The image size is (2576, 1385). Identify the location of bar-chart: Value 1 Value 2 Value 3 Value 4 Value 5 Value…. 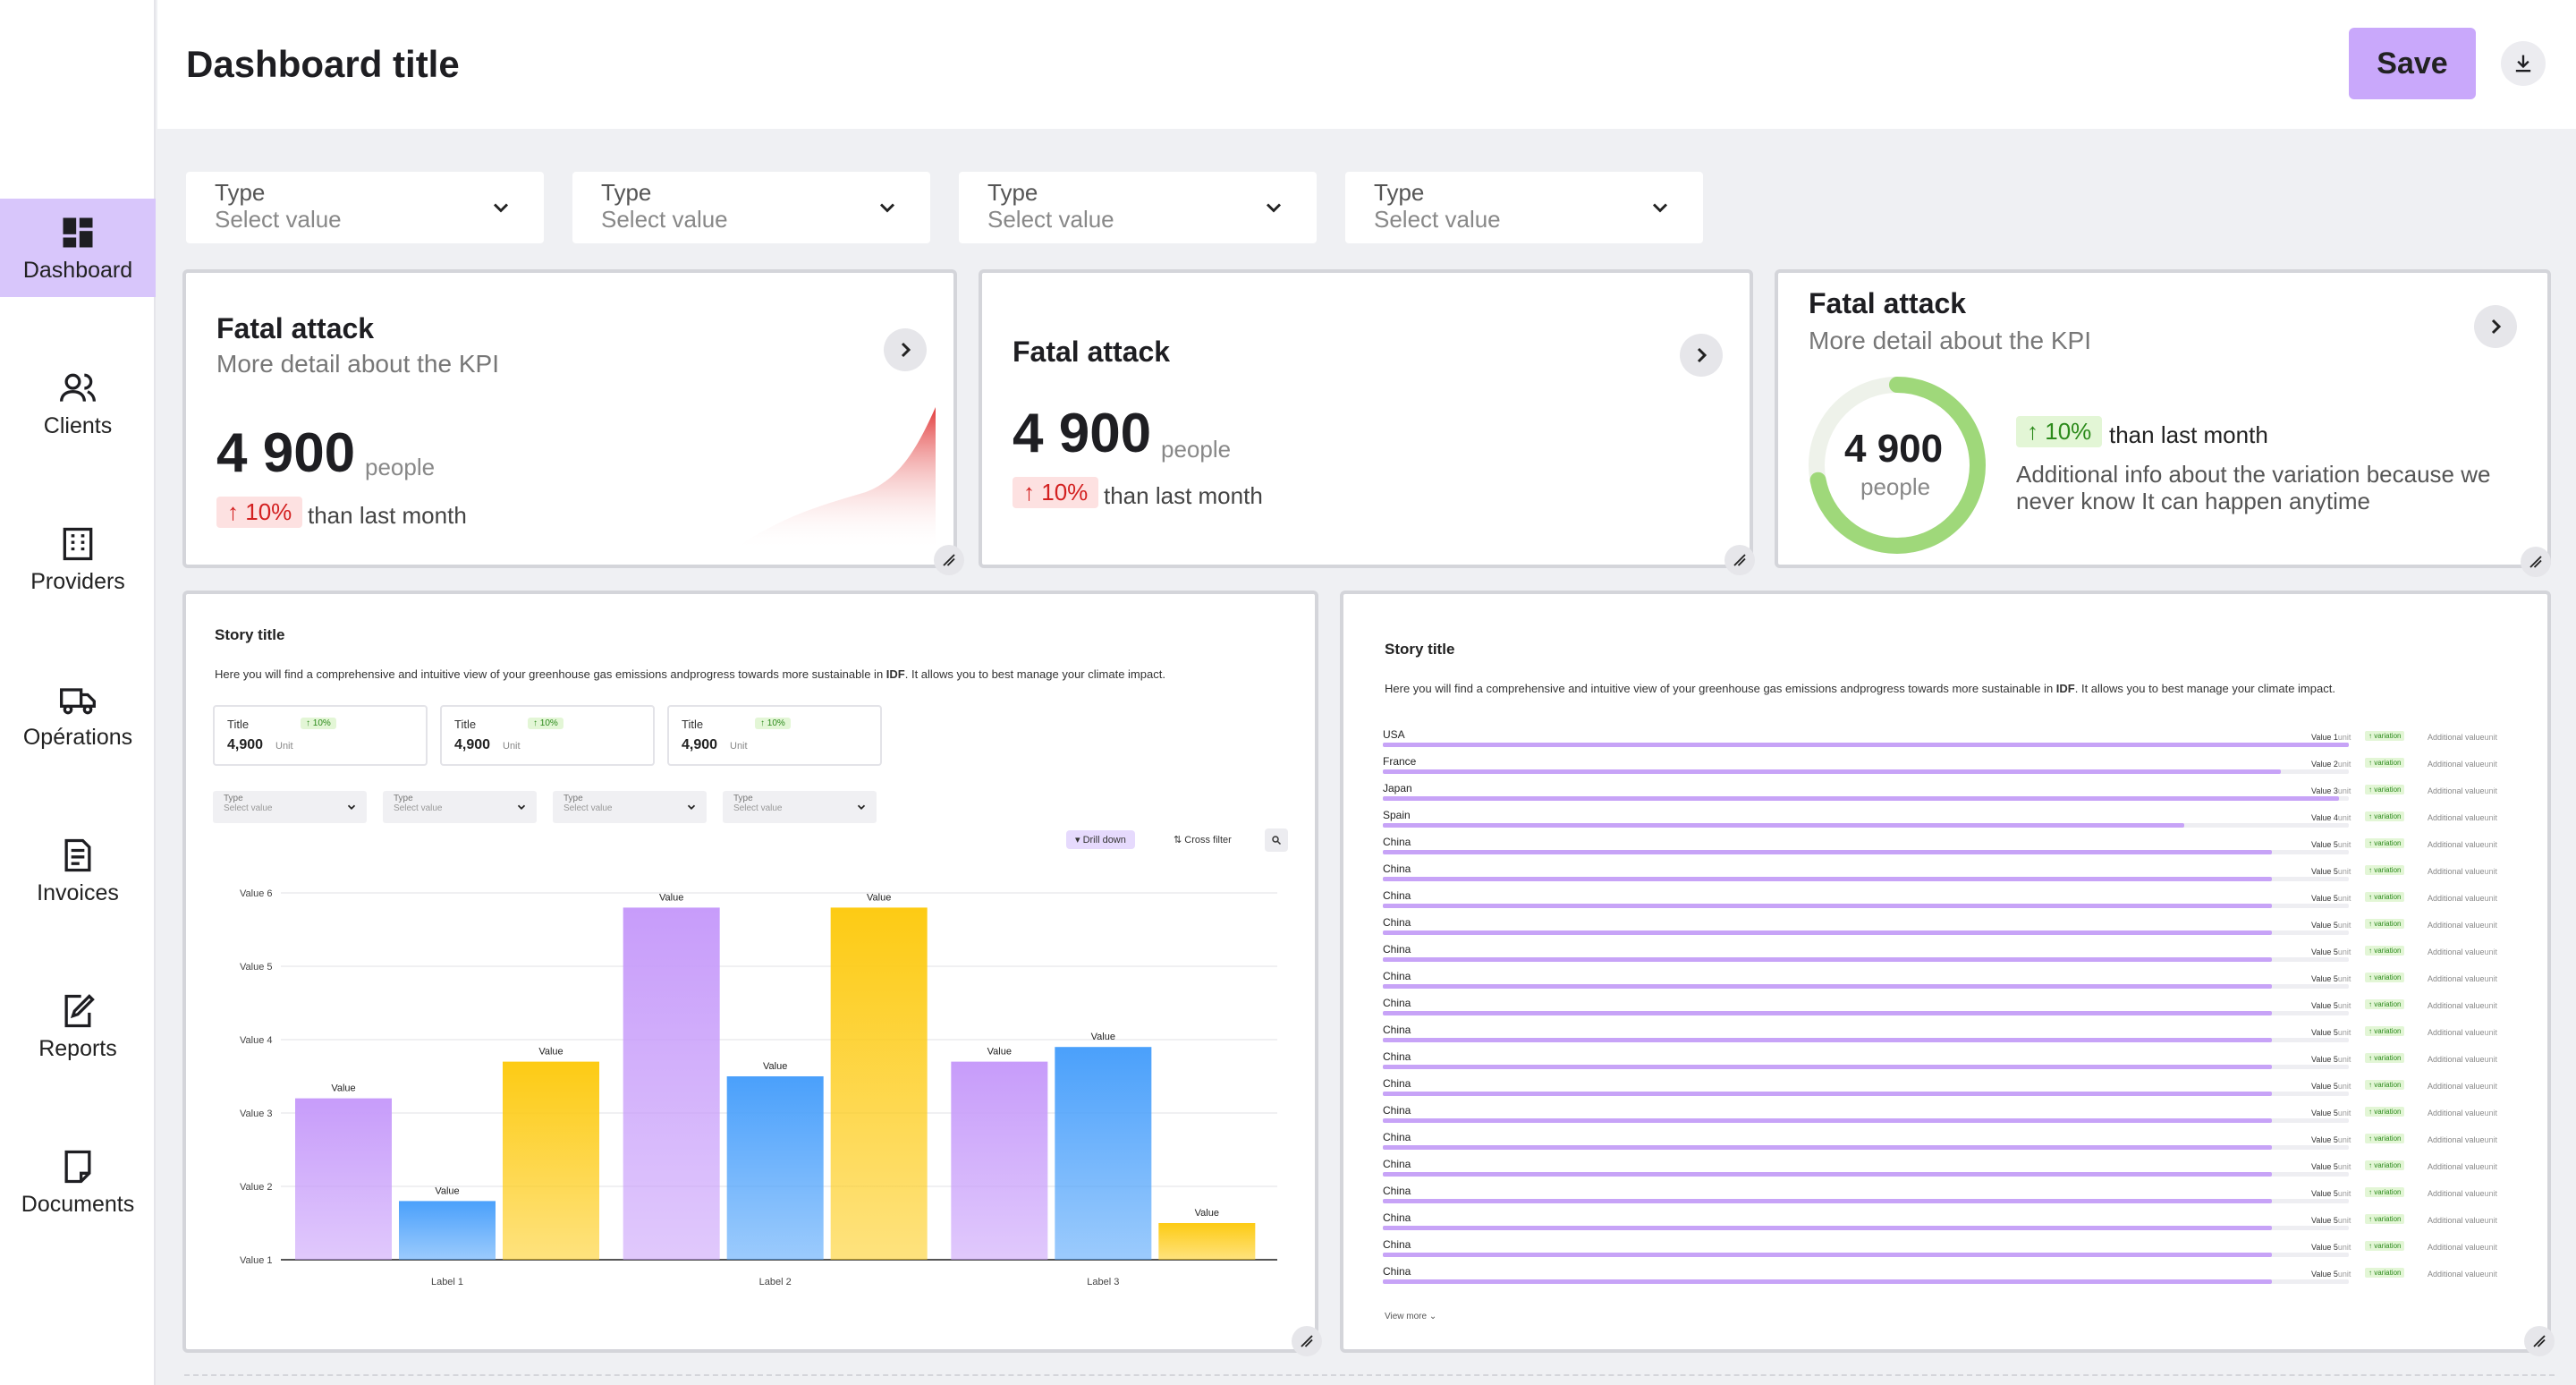
(758, 1087).